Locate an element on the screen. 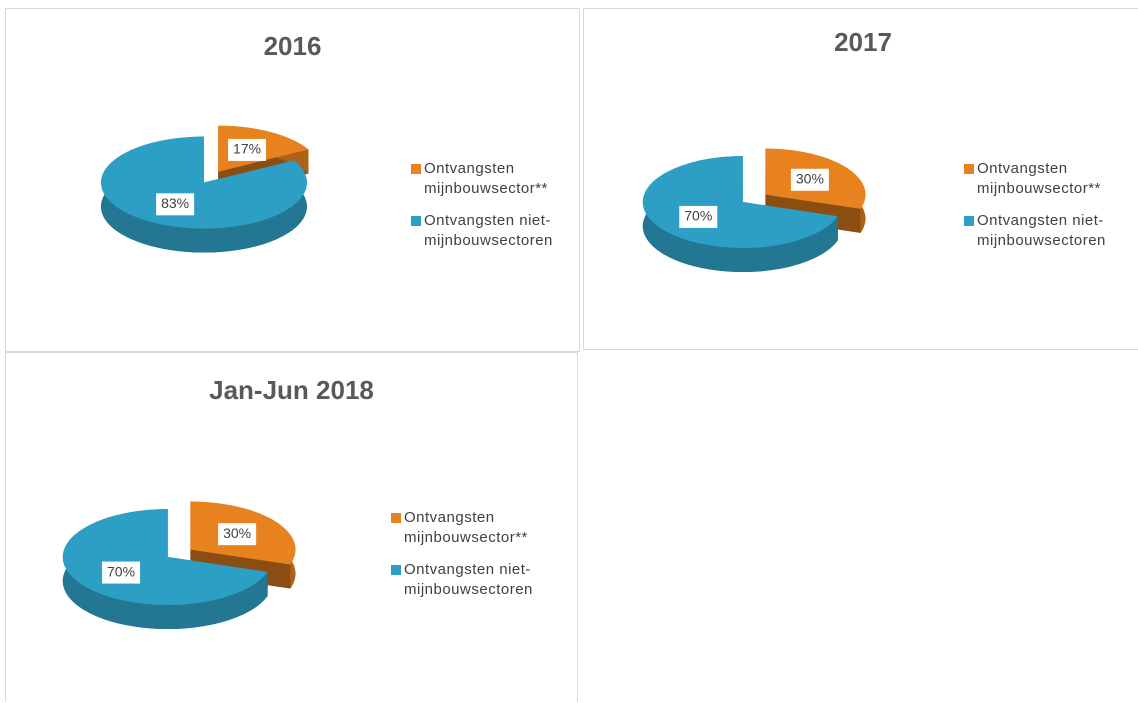 This screenshot has width=1138, height=703. data-label: 83% is located at coordinates (175, 203).